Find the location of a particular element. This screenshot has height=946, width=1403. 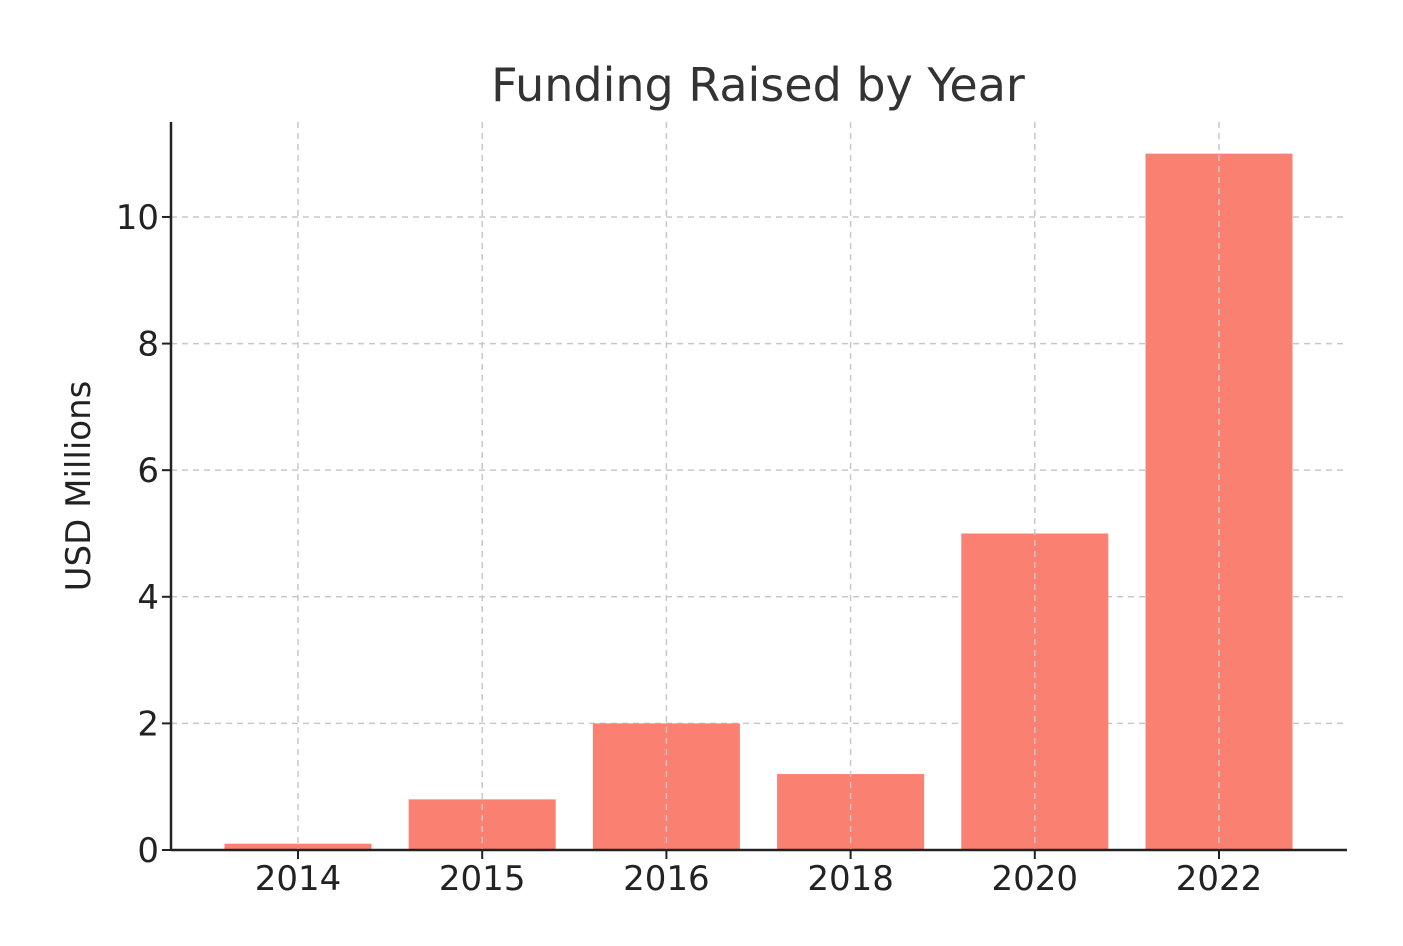

x-tick-label: 2015 is located at coordinates (482, 879).